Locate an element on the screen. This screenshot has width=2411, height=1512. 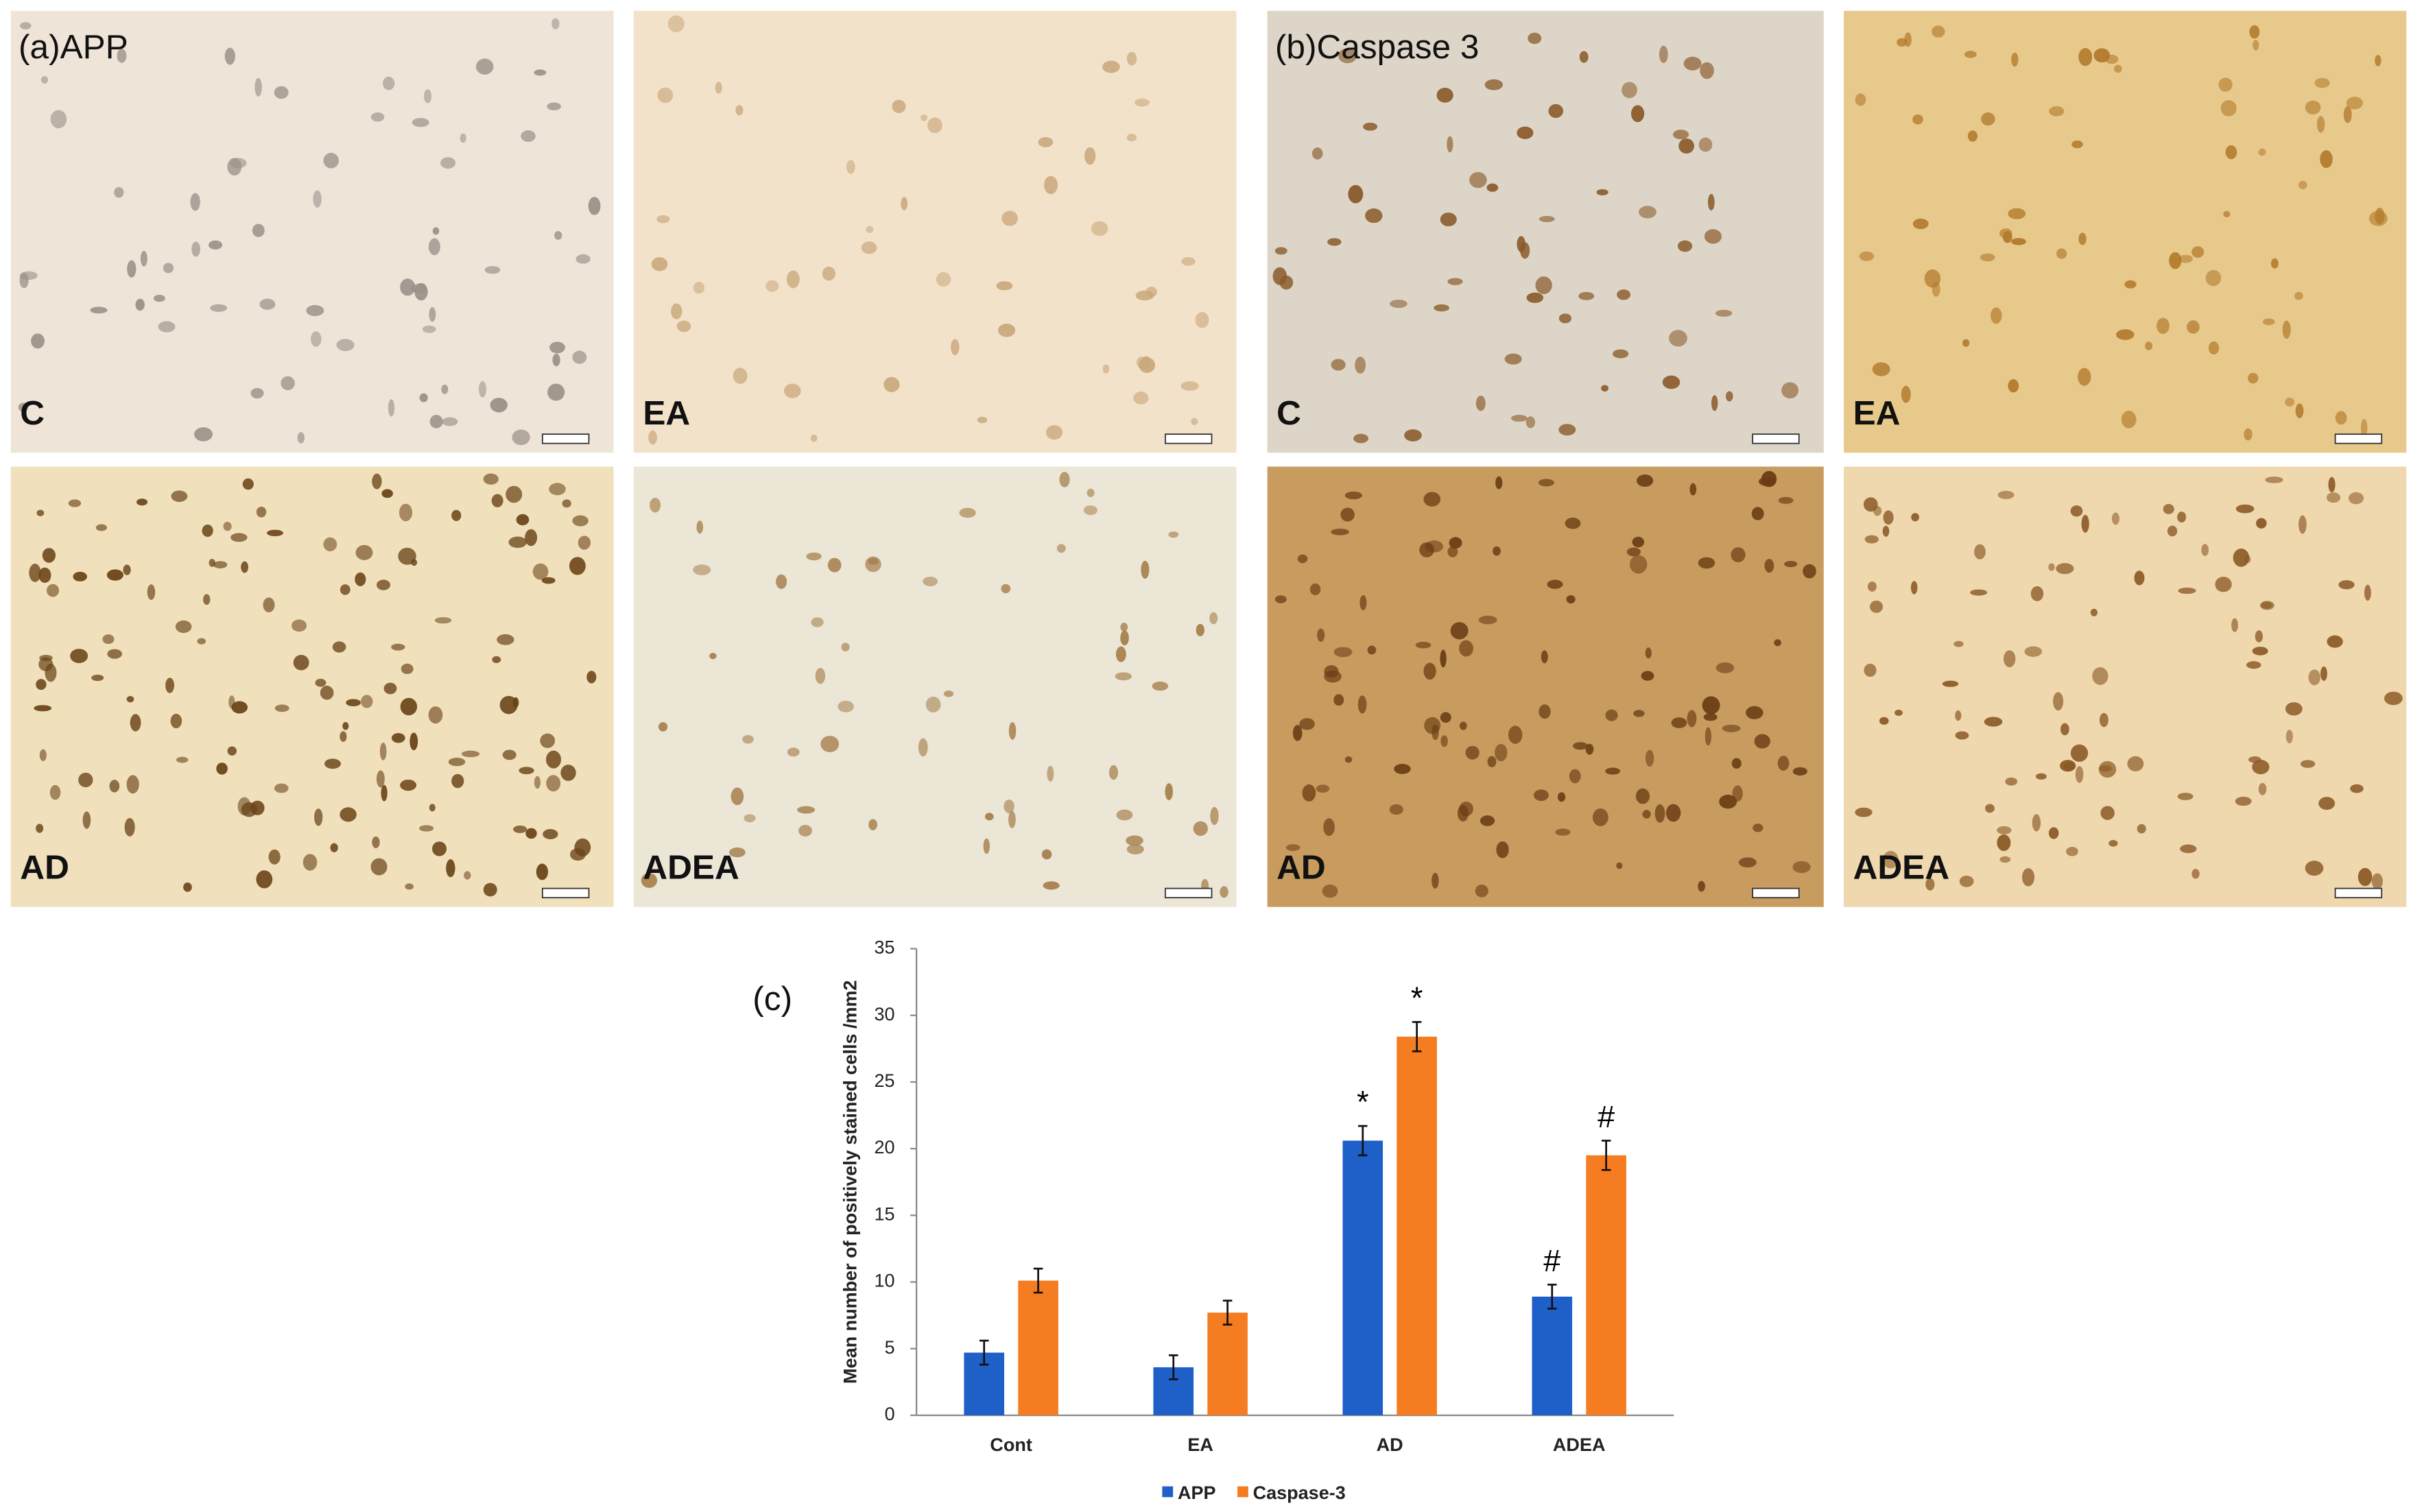
x-tick-label: AD is located at coordinates (1390, 1445).